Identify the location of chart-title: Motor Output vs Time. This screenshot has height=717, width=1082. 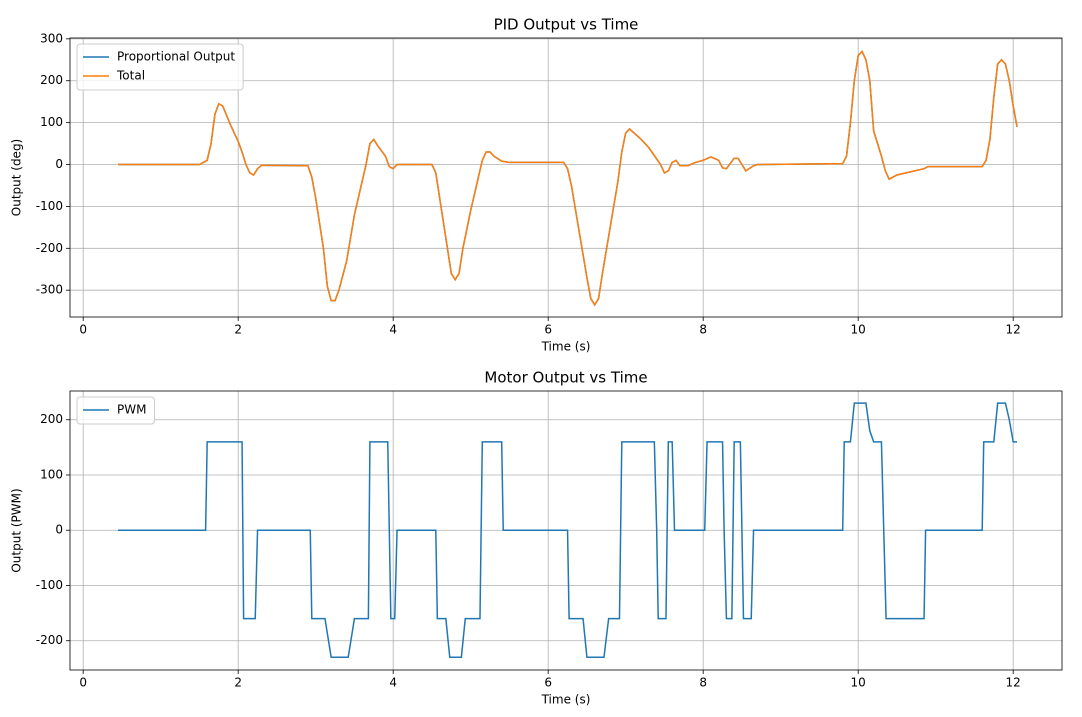
(565, 378).